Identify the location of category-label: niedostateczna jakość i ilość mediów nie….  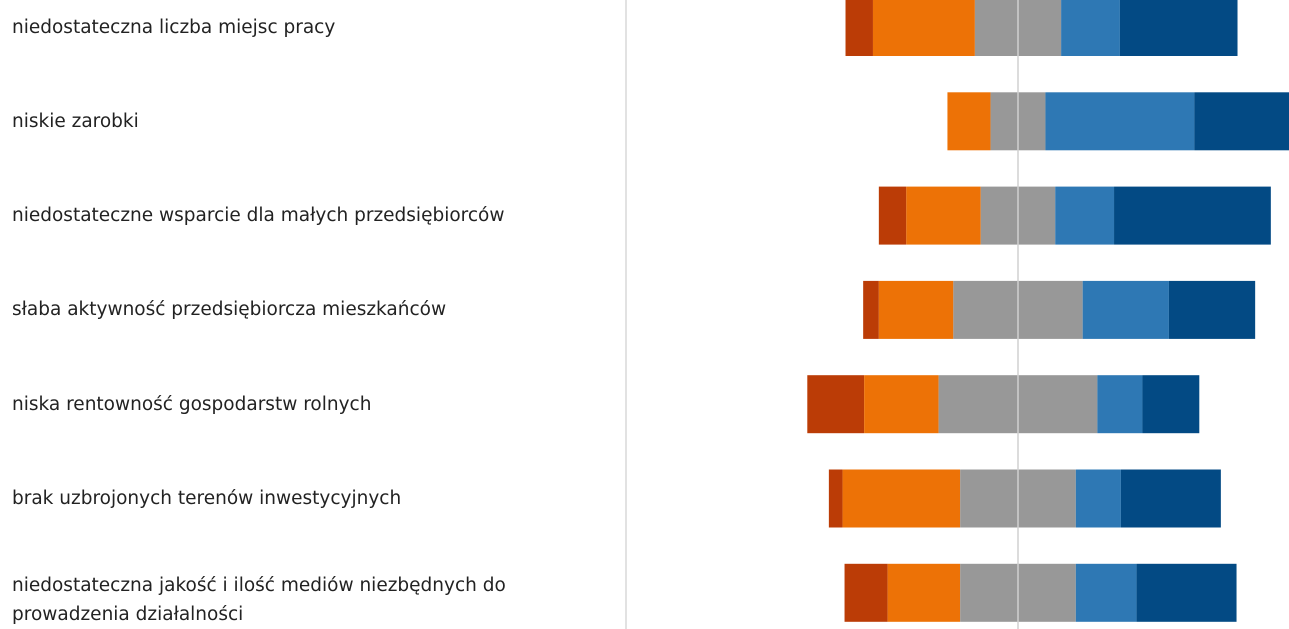
(259, 599).